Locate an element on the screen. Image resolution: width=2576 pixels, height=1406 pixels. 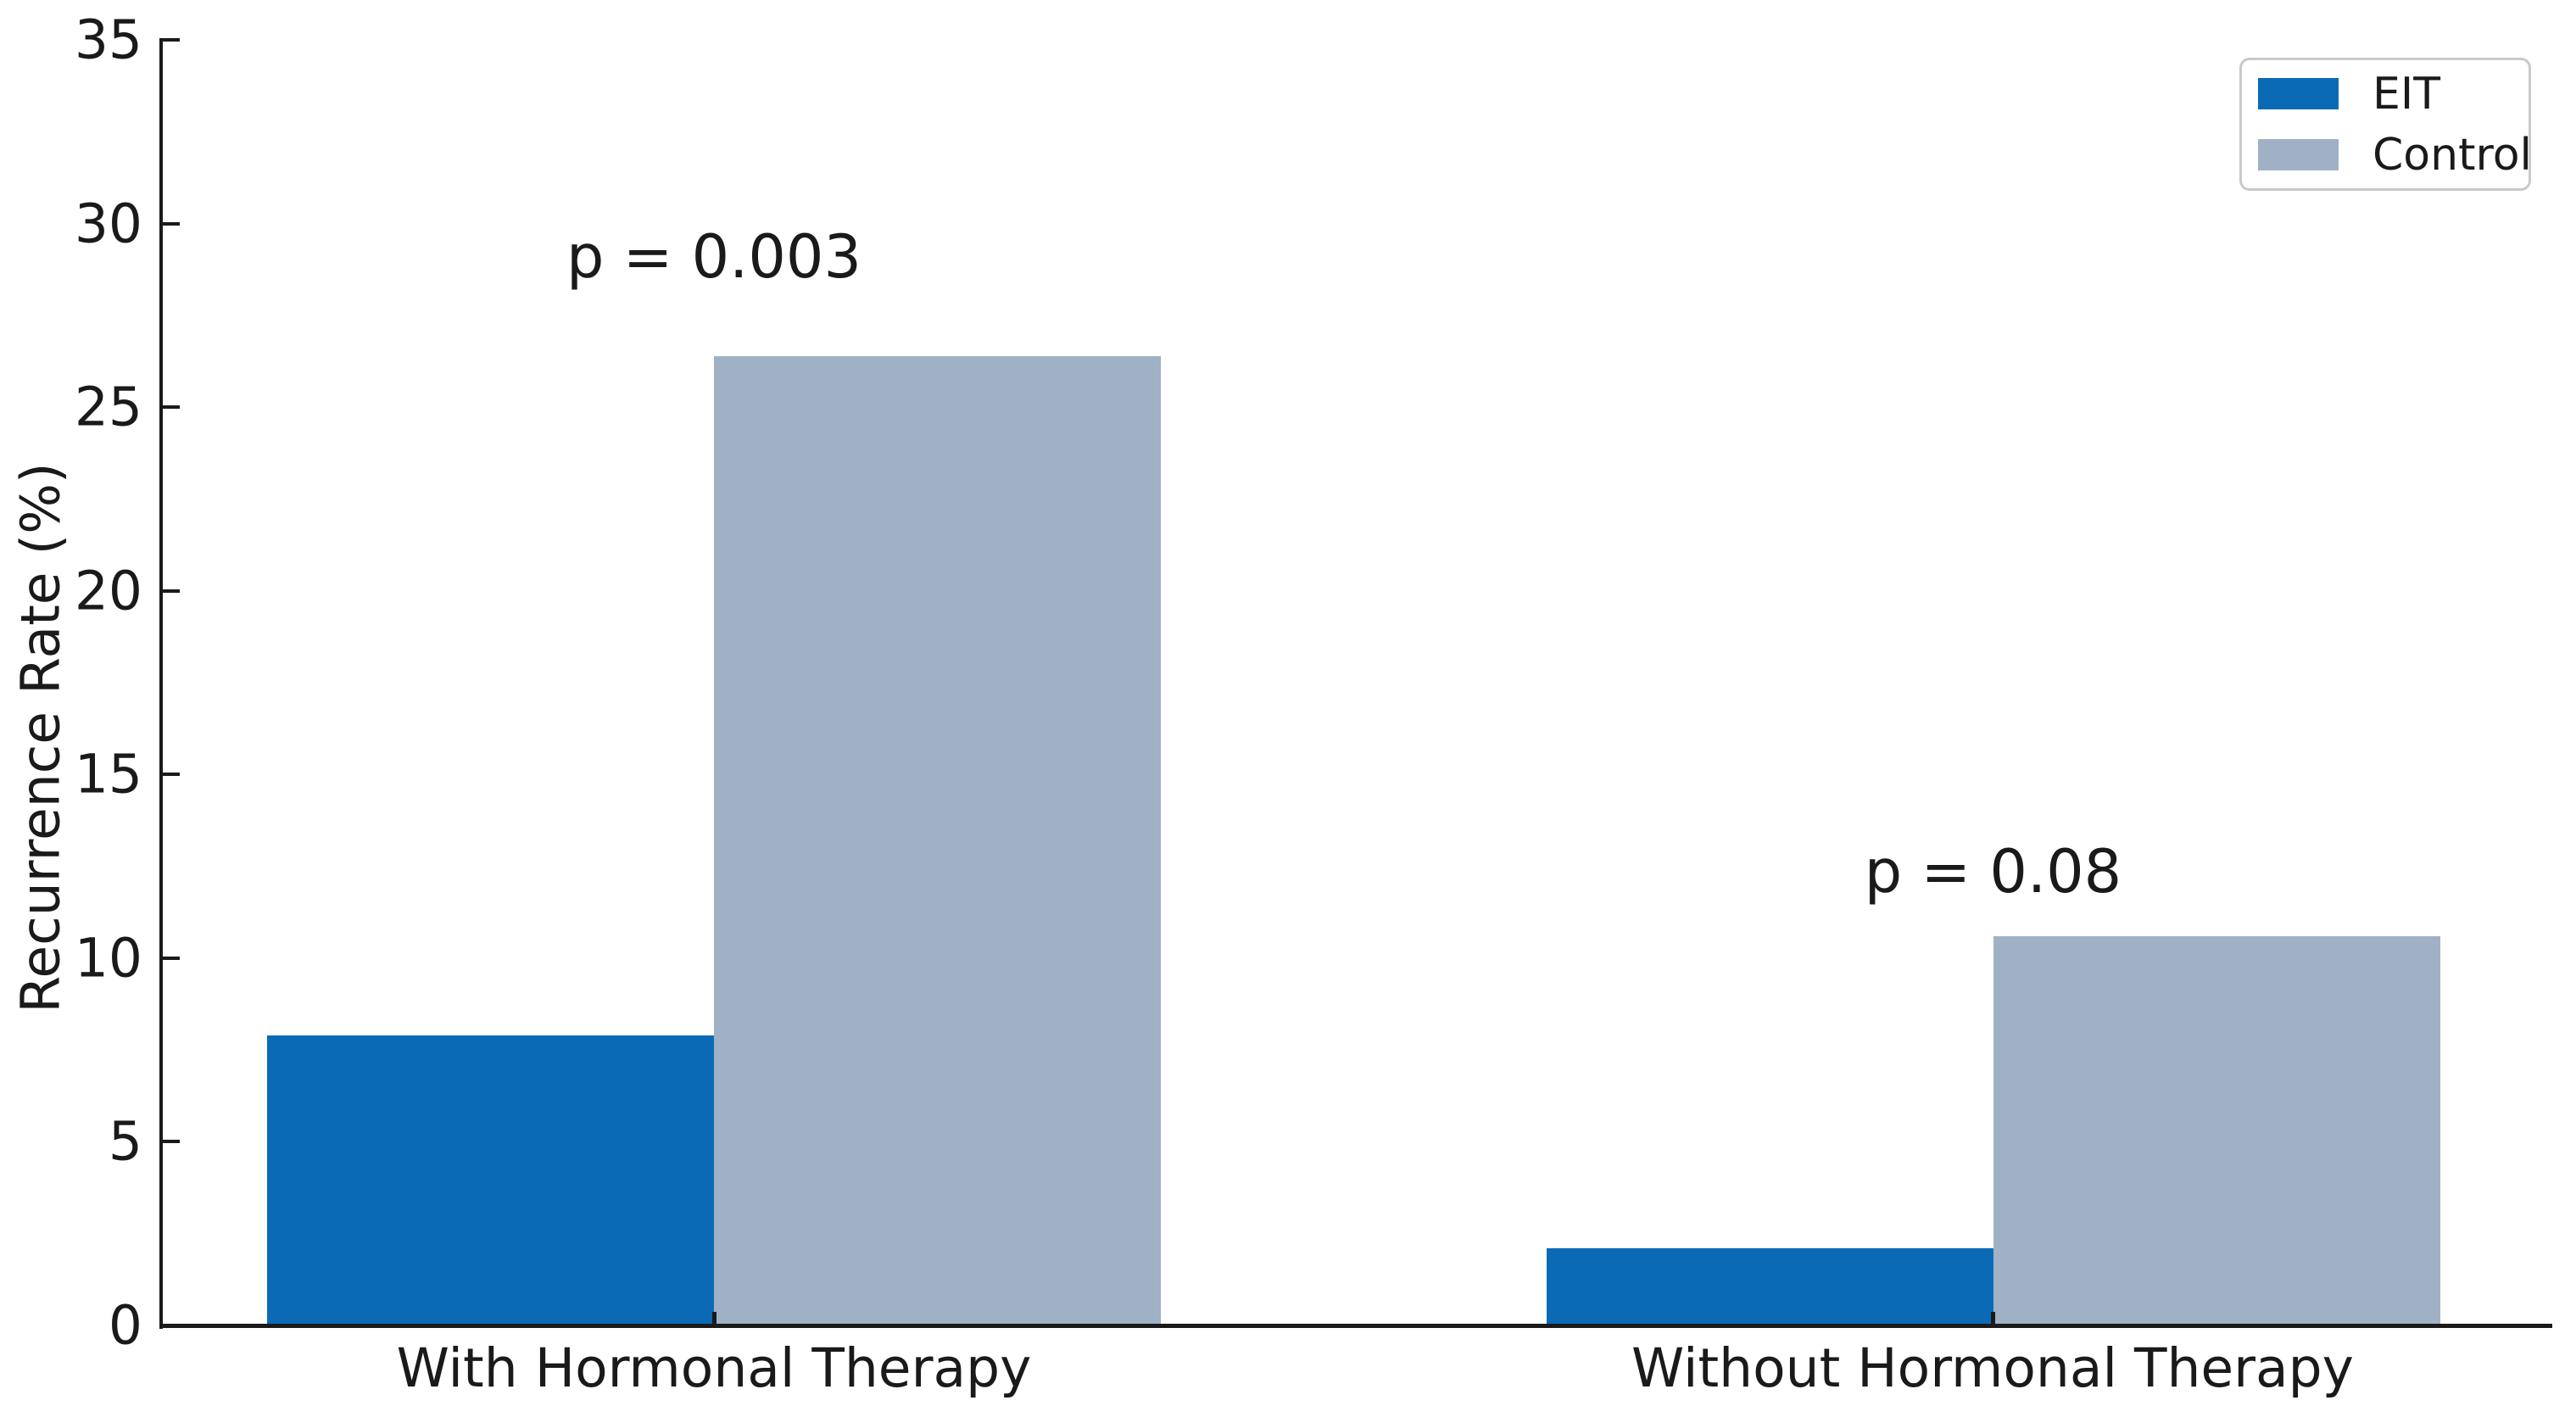
y-tick-label-5: 5 is located at coordinates (125, 1141).